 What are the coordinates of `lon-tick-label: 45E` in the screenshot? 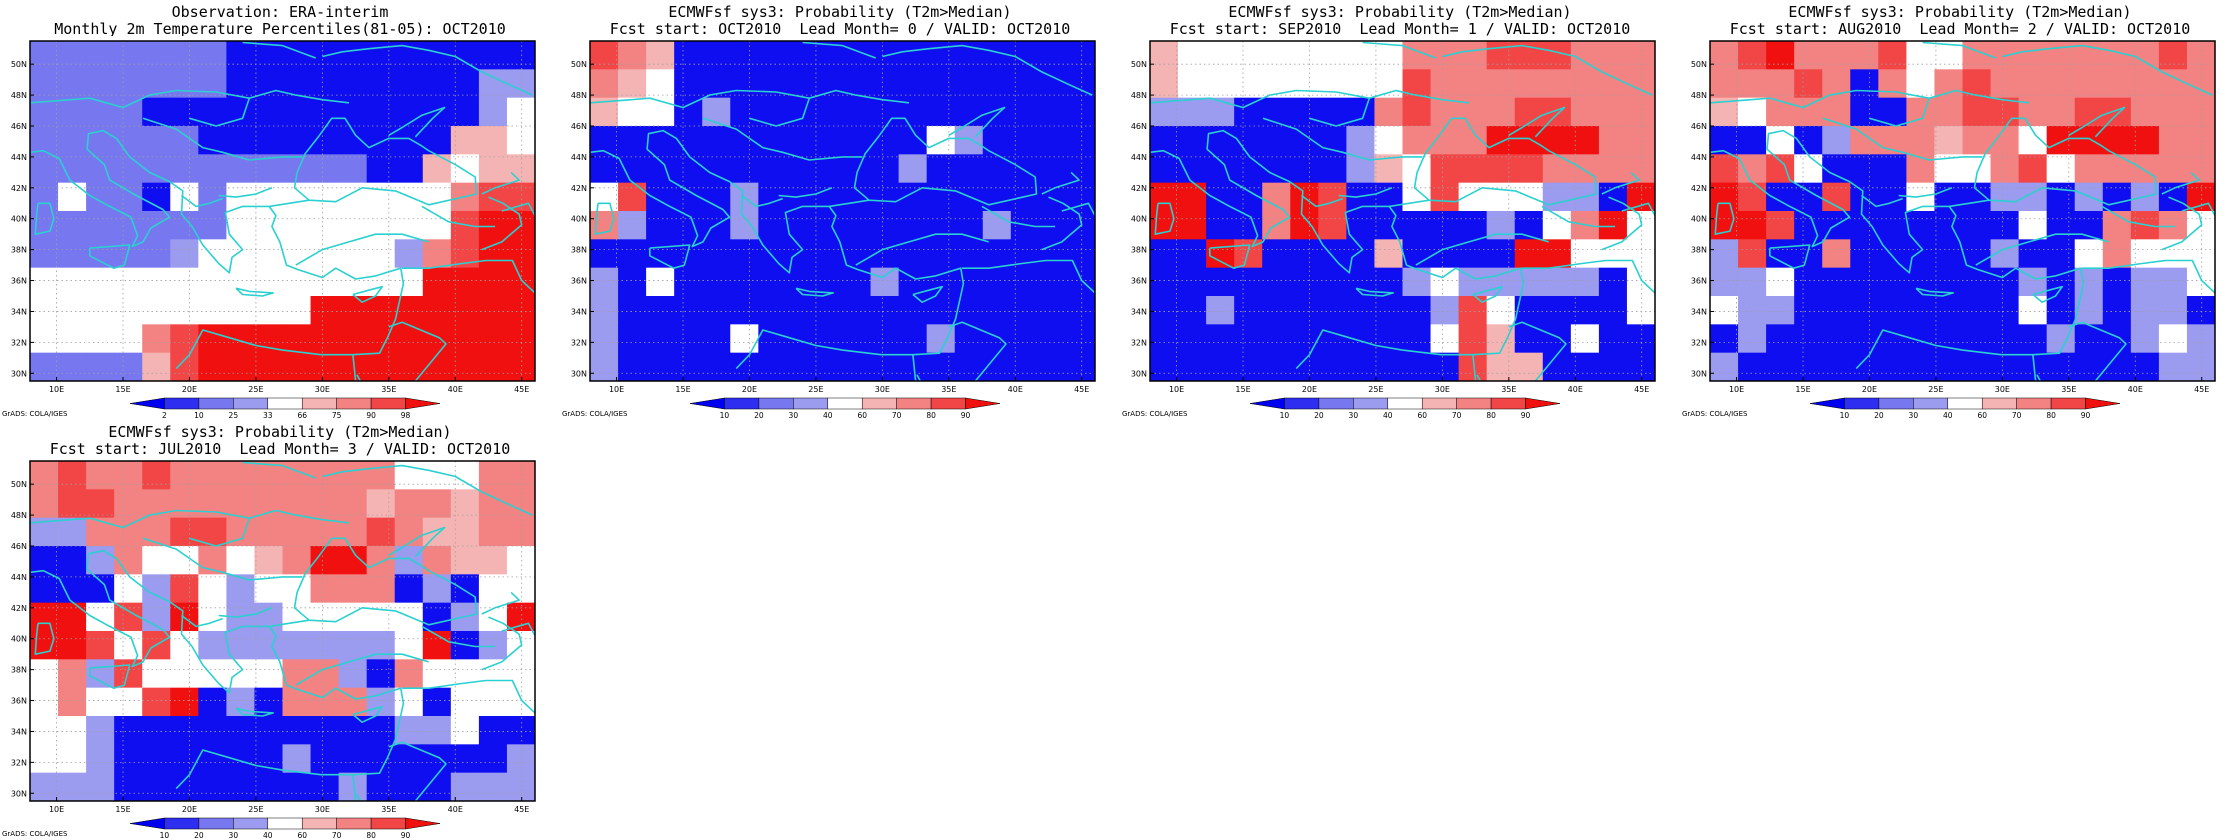 It's located at (1641, 389).